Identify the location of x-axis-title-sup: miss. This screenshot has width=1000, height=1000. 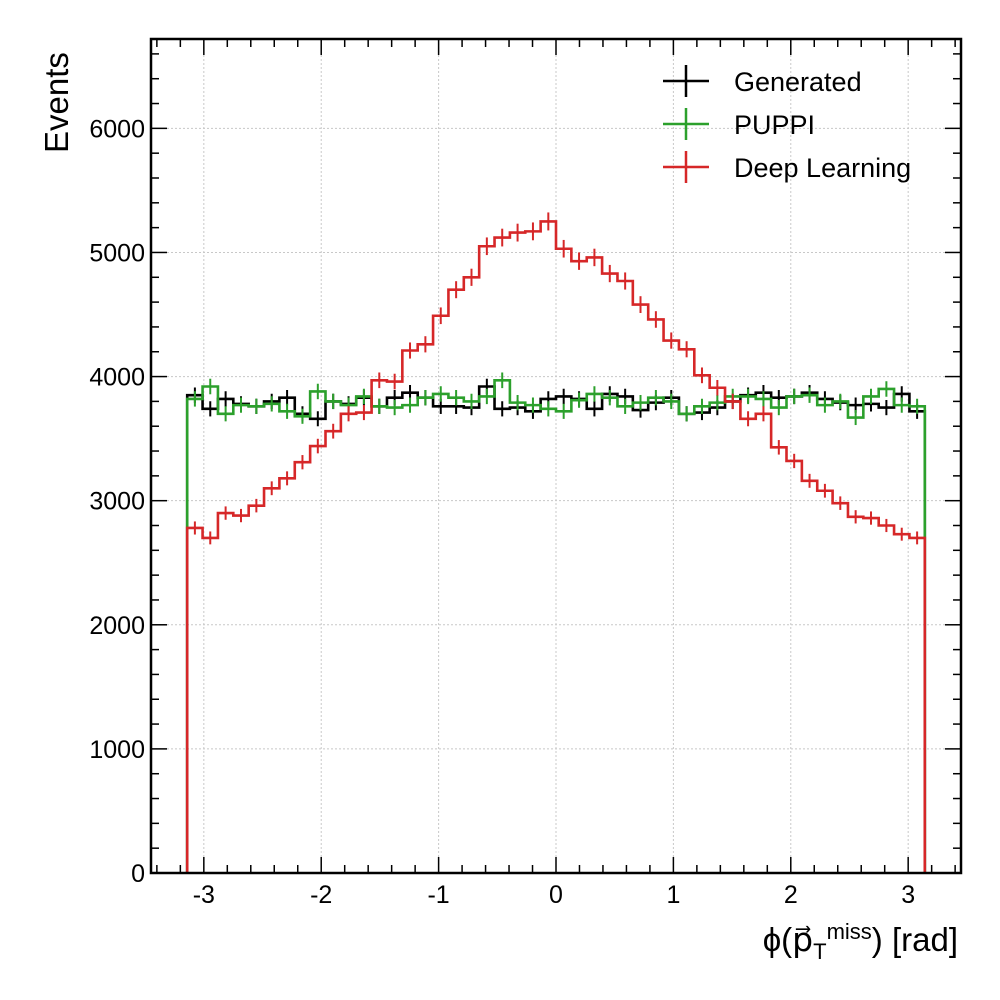
(849, 931).